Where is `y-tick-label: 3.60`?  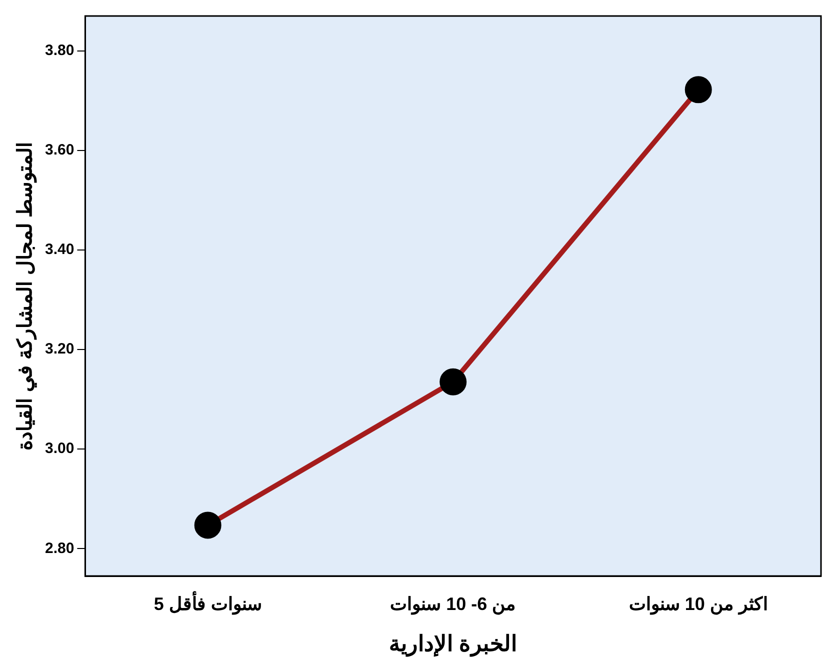 y-tick-label: 3.60 is located at coordinates (59, 150).